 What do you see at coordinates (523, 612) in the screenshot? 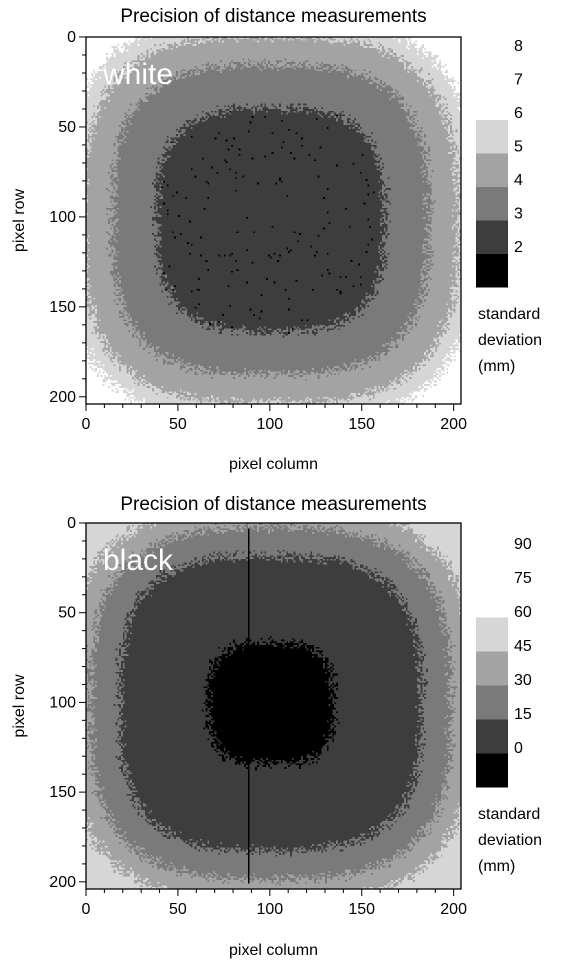
I see `colorbar-label: 60` at bounding box center [523, 612].